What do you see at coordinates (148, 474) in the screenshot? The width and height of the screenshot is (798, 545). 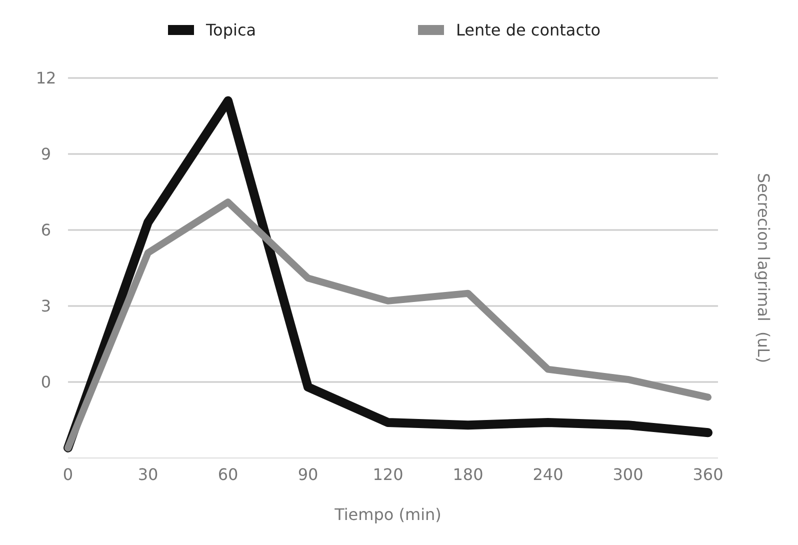 I see `x-tick-label: 30` at bounding box center [148, 474].